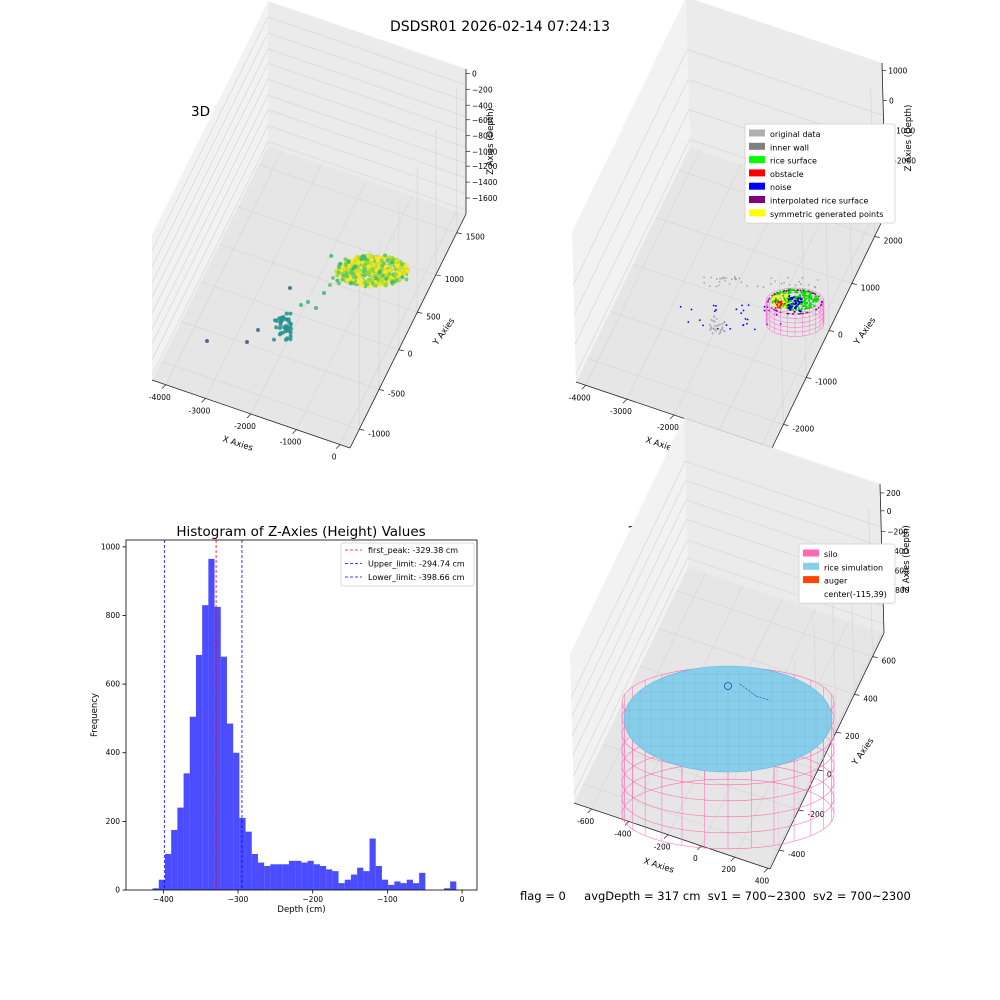  I want to click on legend-label: noise, so click(780, 187).